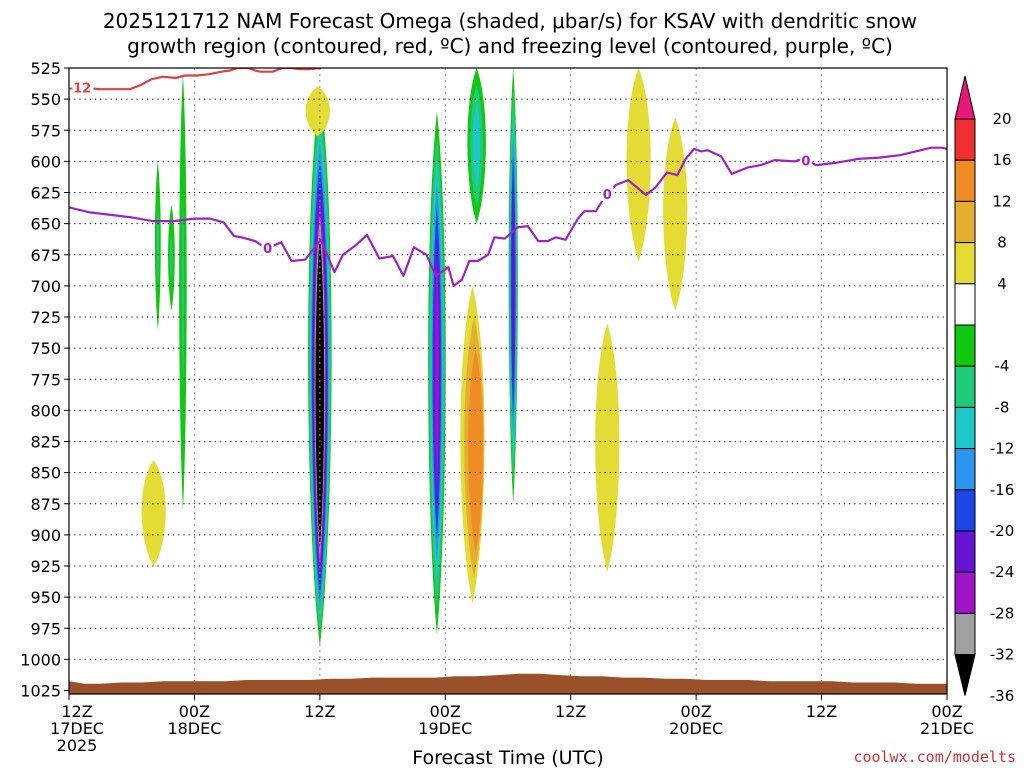 The image size is (1024, 768). What do you see at coordinates (1002, 613) in the screenshot?
I see `colorbar-label-11: -28` at bounding box center [1002, 613].